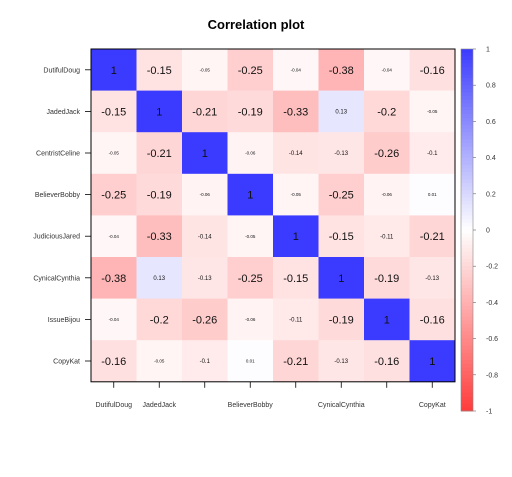  Describe the element at coordinates (432, 405) in the screenshot. I see `x-tick-label: CopyKat` at that location.